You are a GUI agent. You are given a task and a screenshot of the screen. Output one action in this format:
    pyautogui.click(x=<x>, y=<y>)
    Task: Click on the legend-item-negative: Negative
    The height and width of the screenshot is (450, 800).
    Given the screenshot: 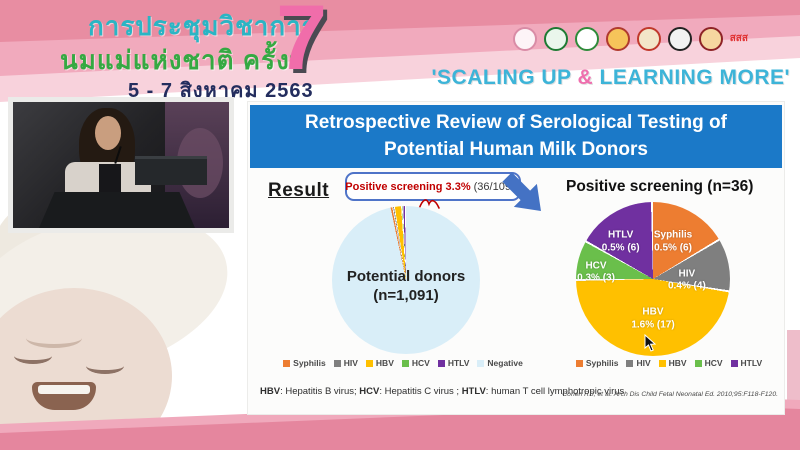 What is the action you would take?
    pyautogui.click(x=500, y=363)
    